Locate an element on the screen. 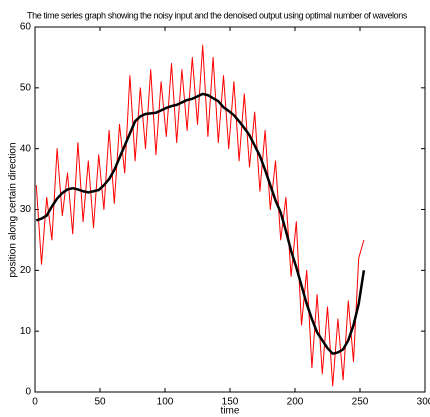 Image resolution: width=430 pixels, height=417 pixels. x-tick-label: 100 is located at coordinates (165, 402).